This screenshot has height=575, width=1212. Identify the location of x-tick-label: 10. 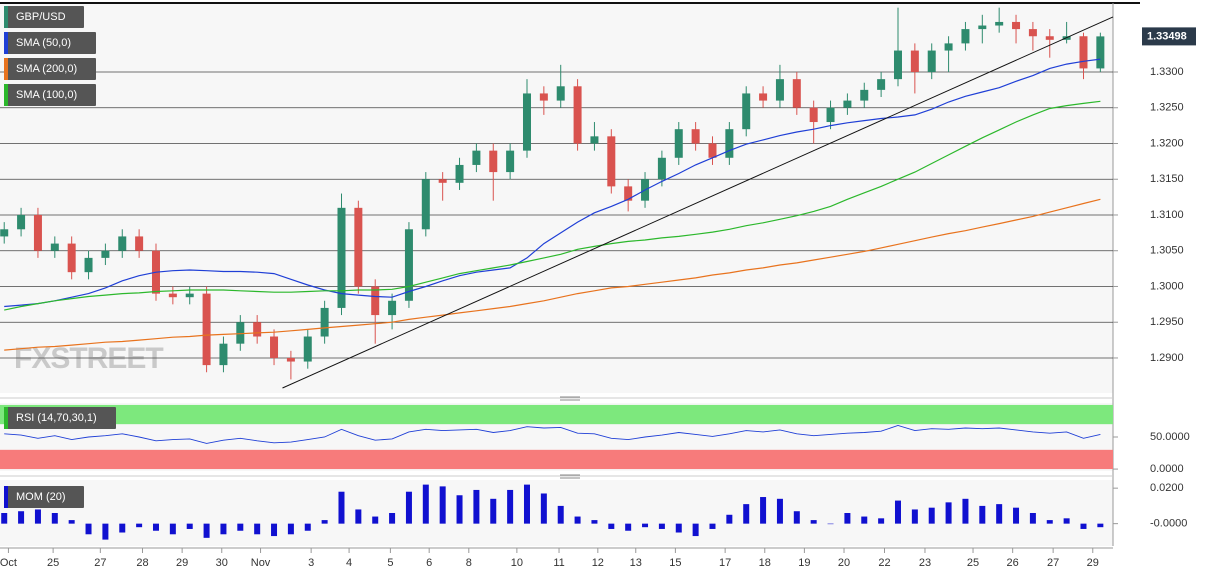
(517, 563).